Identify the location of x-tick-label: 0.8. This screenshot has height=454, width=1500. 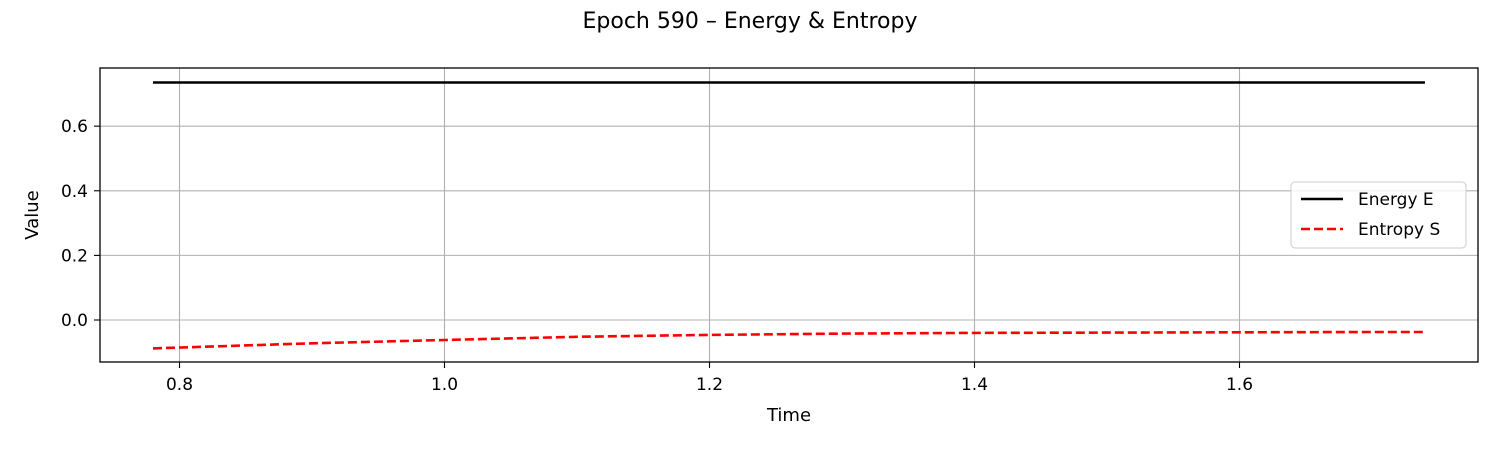
(179, 385).